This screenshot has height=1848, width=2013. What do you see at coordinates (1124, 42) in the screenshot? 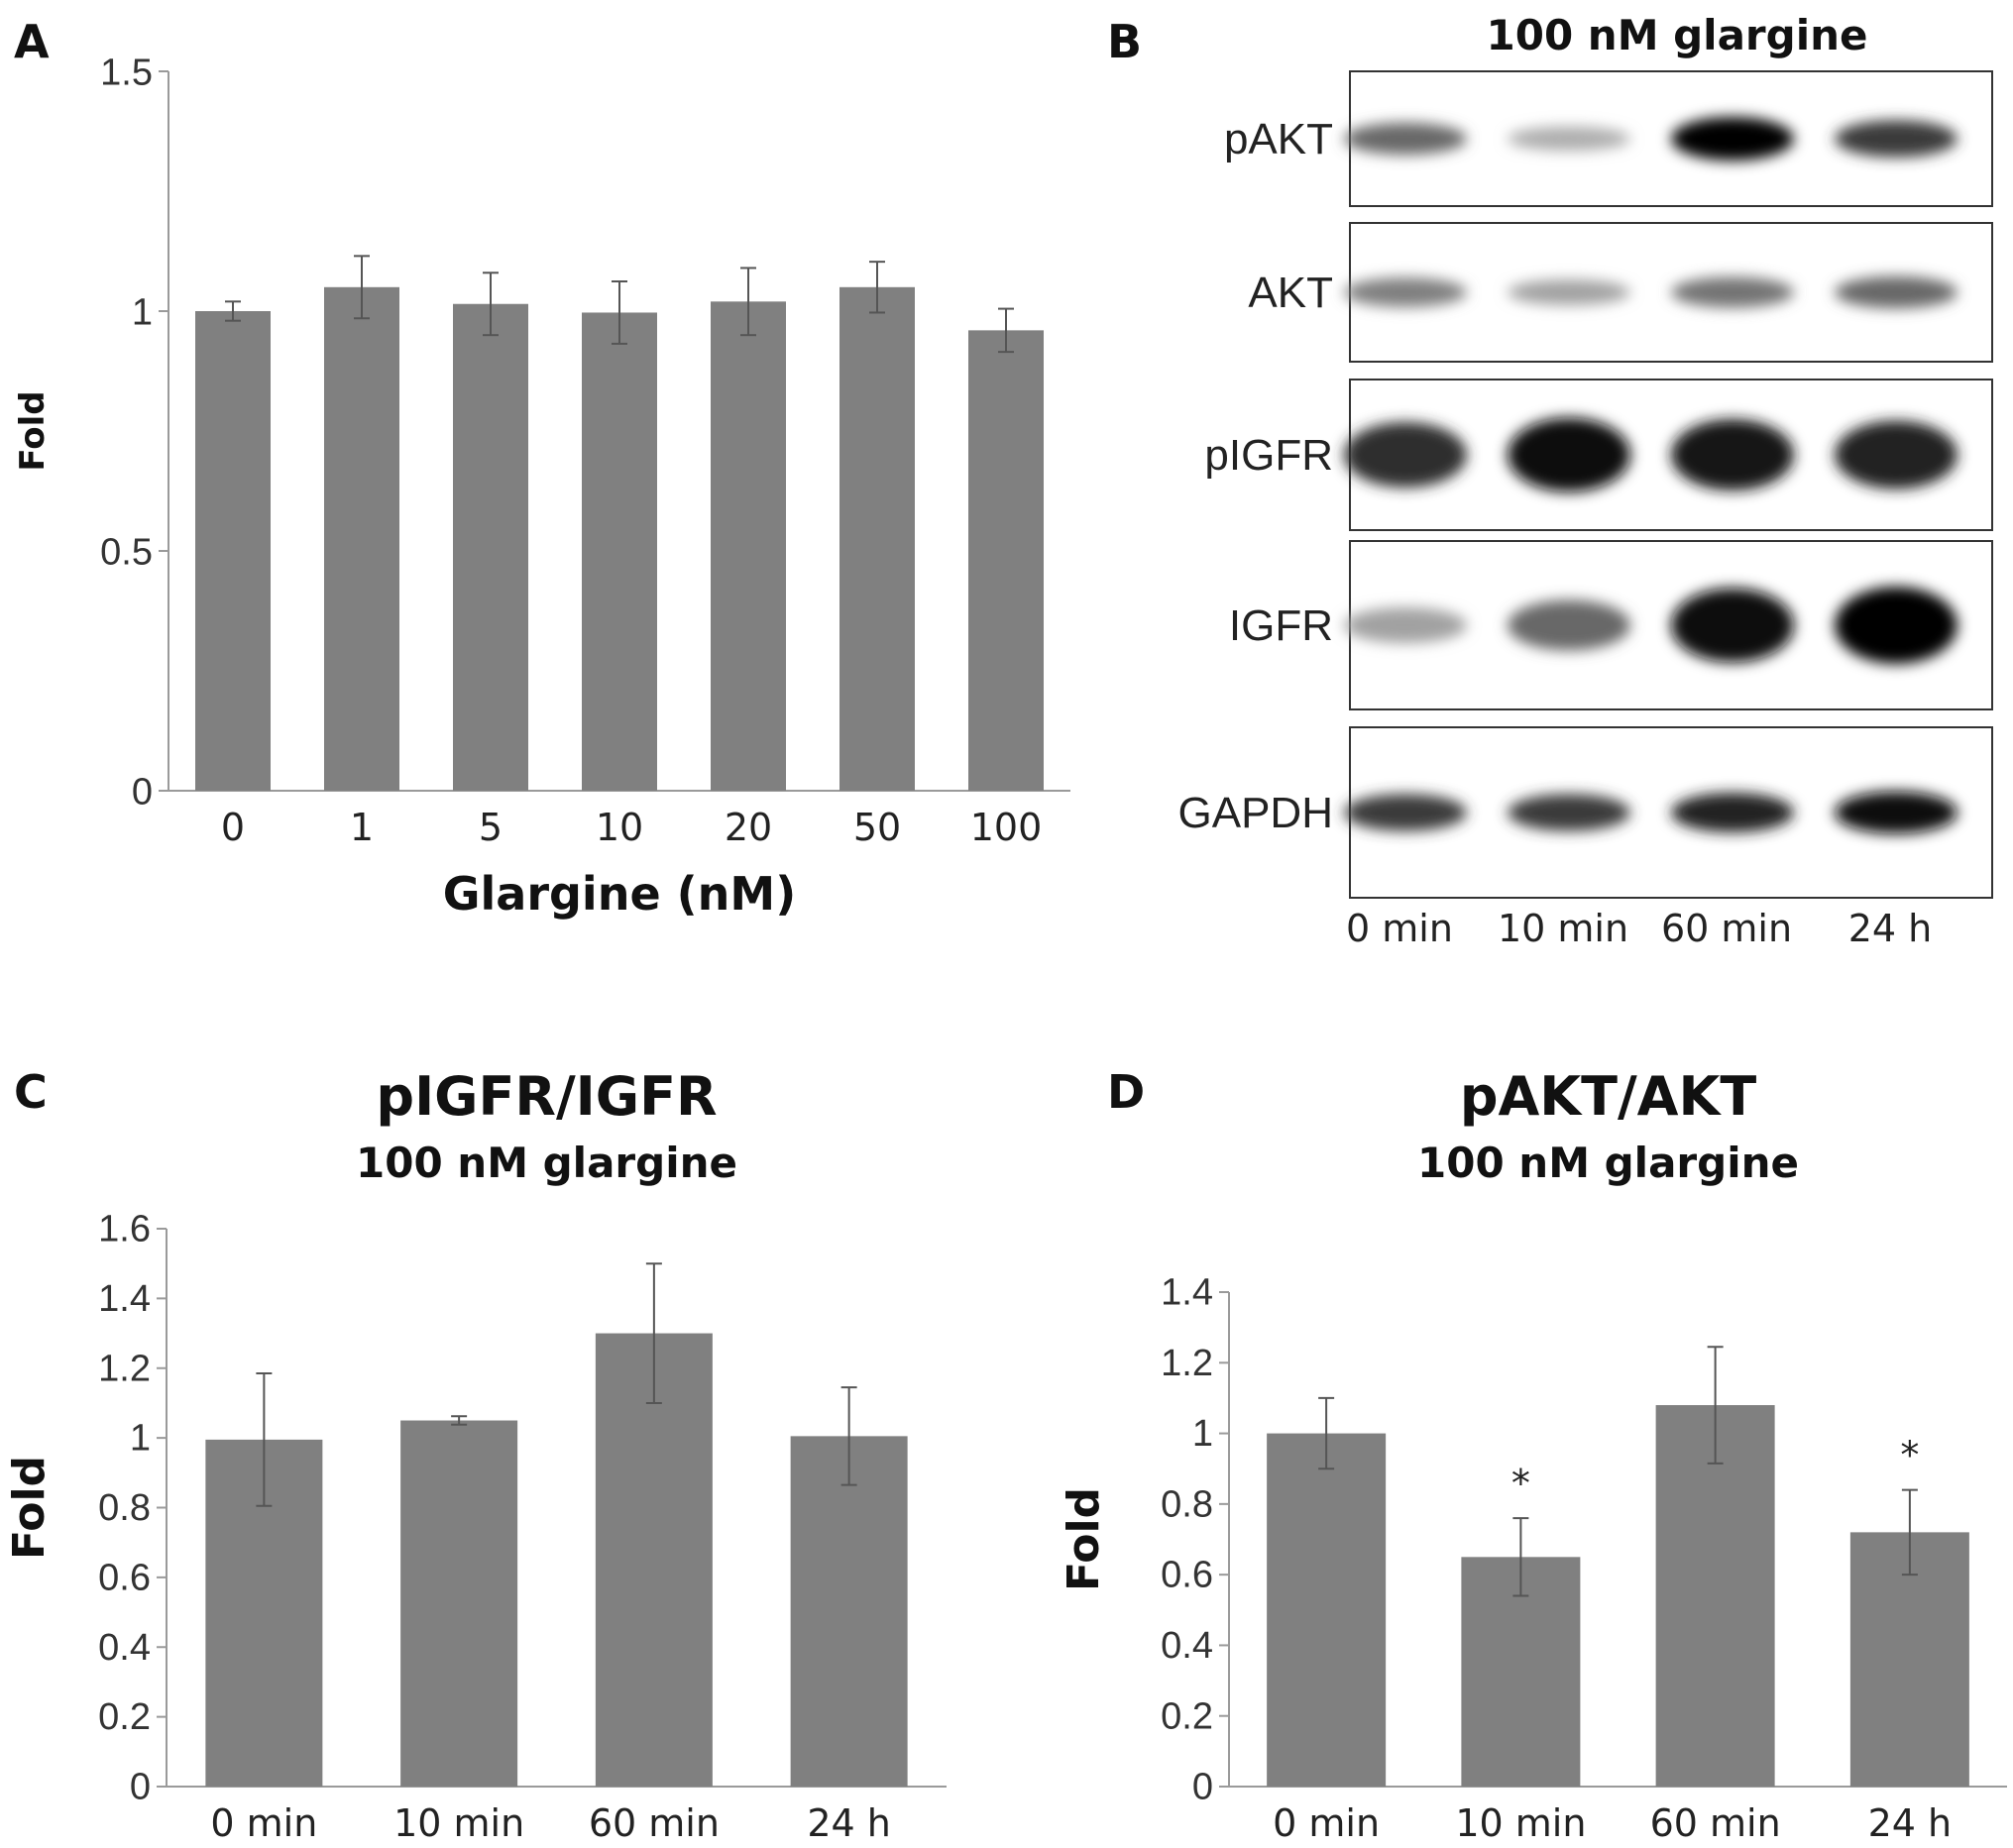
I see `panel-letter-b: B` at bounding box center [1124, 42].